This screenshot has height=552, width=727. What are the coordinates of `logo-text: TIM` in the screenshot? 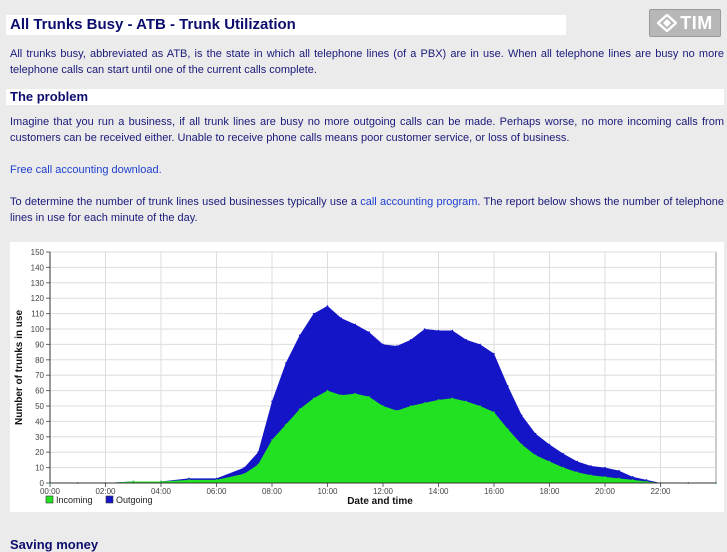 It's located at (696, 22).